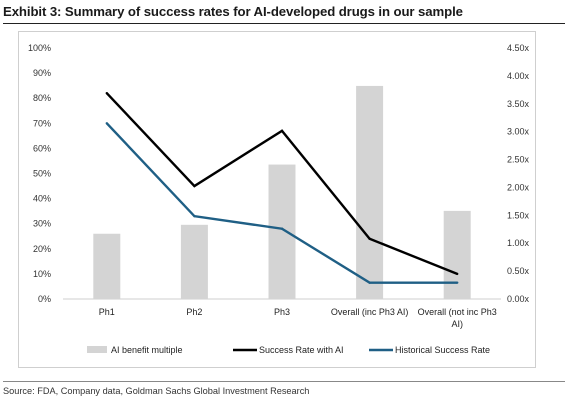  I want to click on legend-swatch, so click(97, 349).